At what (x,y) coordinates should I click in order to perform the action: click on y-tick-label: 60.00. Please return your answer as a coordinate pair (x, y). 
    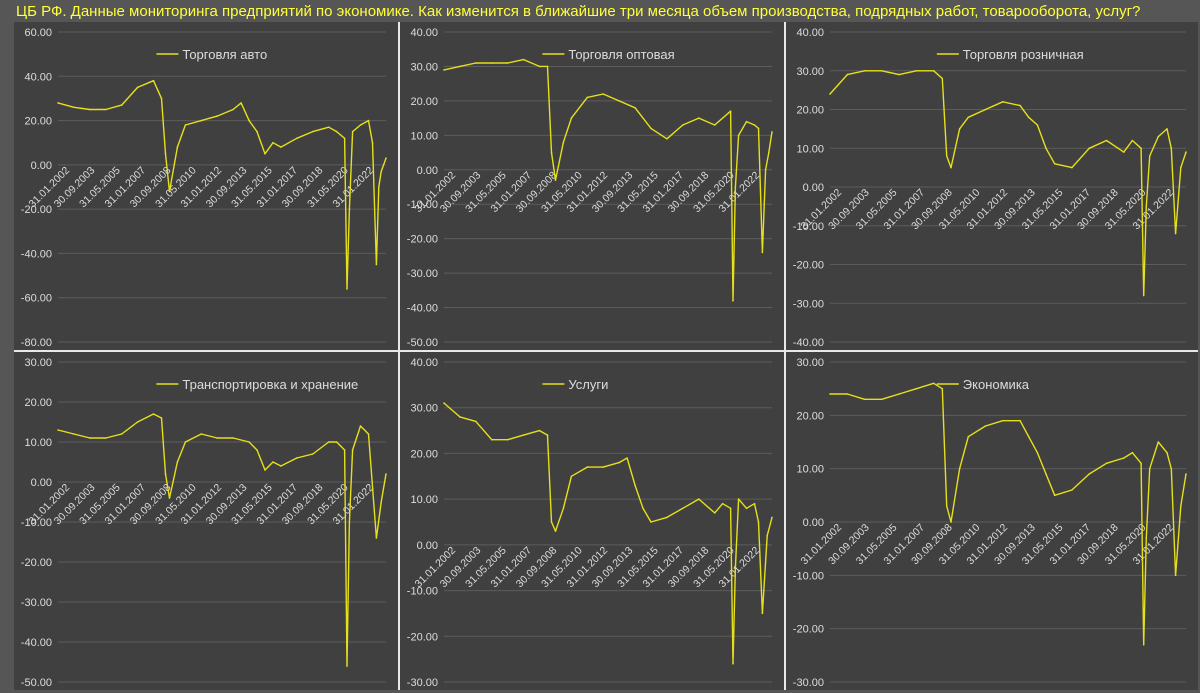
    Looking at the image, I should click on (38, 33).